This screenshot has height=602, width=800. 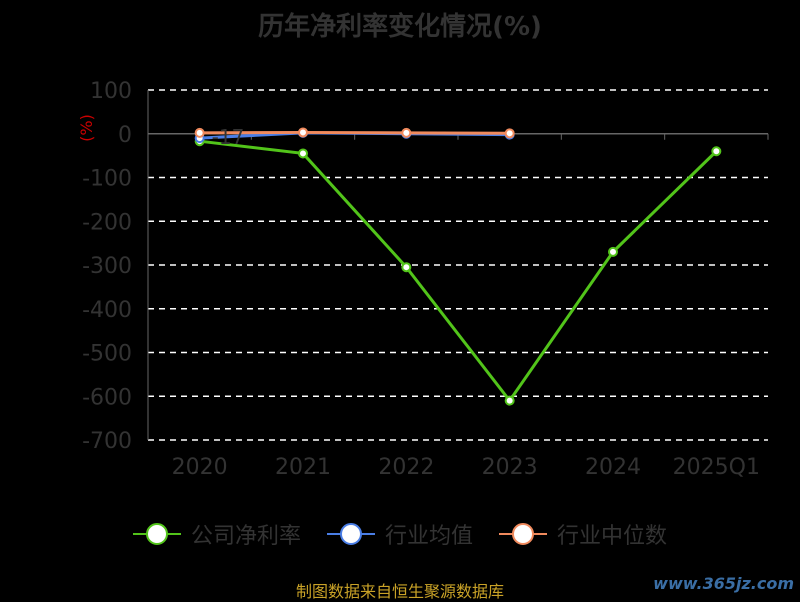 I want to click on legend-item-company: 公司净利率, so click(x=216, y=534).